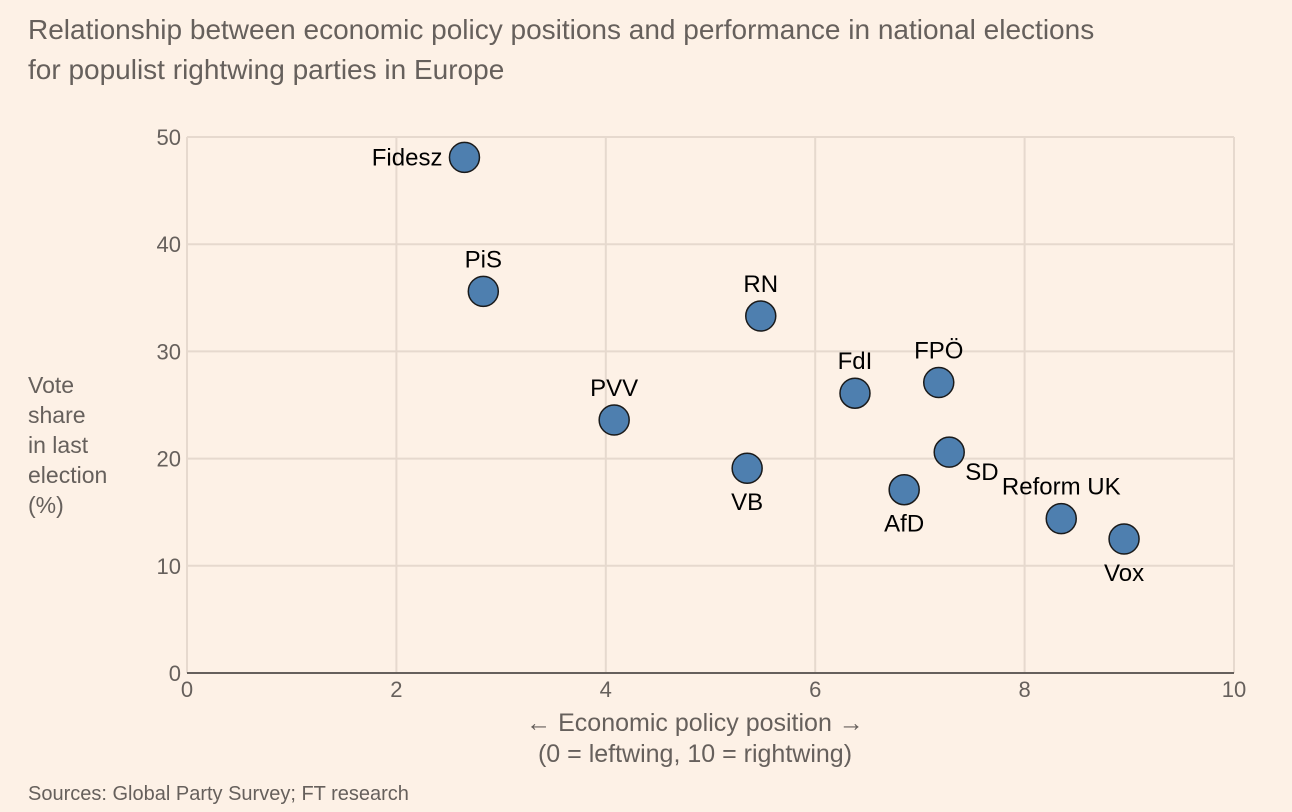 The image size is (1292, 812). I want to click on y-axis-label-line: share, so click(57, 415).